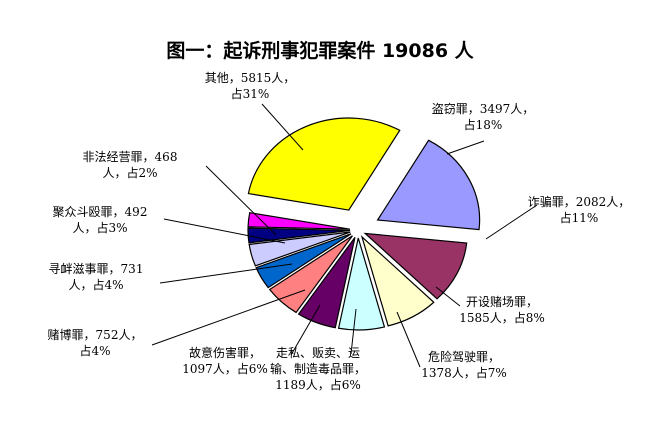  What do you see at coordinates (95, 334) in the screenshot?
I see `slice-label-line: 赌博罪，752人，` at bounding box center [95, 334].